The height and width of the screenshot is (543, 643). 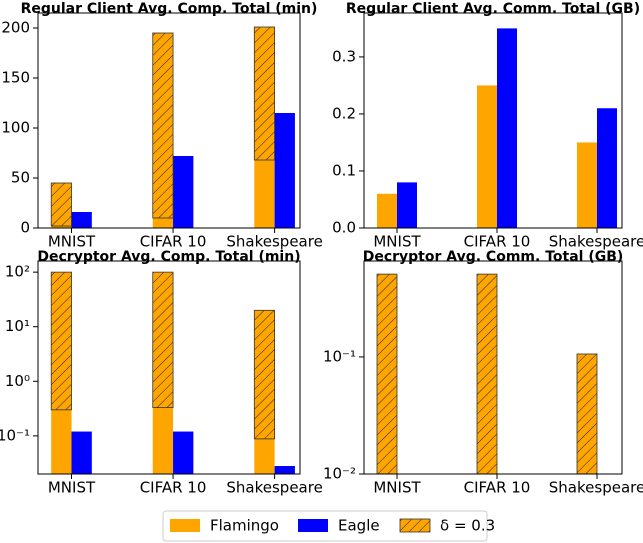 What do you see at coordinates (339, 474) in the screenshot?
I see `y-tick-label: 10⁻²` at bounding box center [339, 474].